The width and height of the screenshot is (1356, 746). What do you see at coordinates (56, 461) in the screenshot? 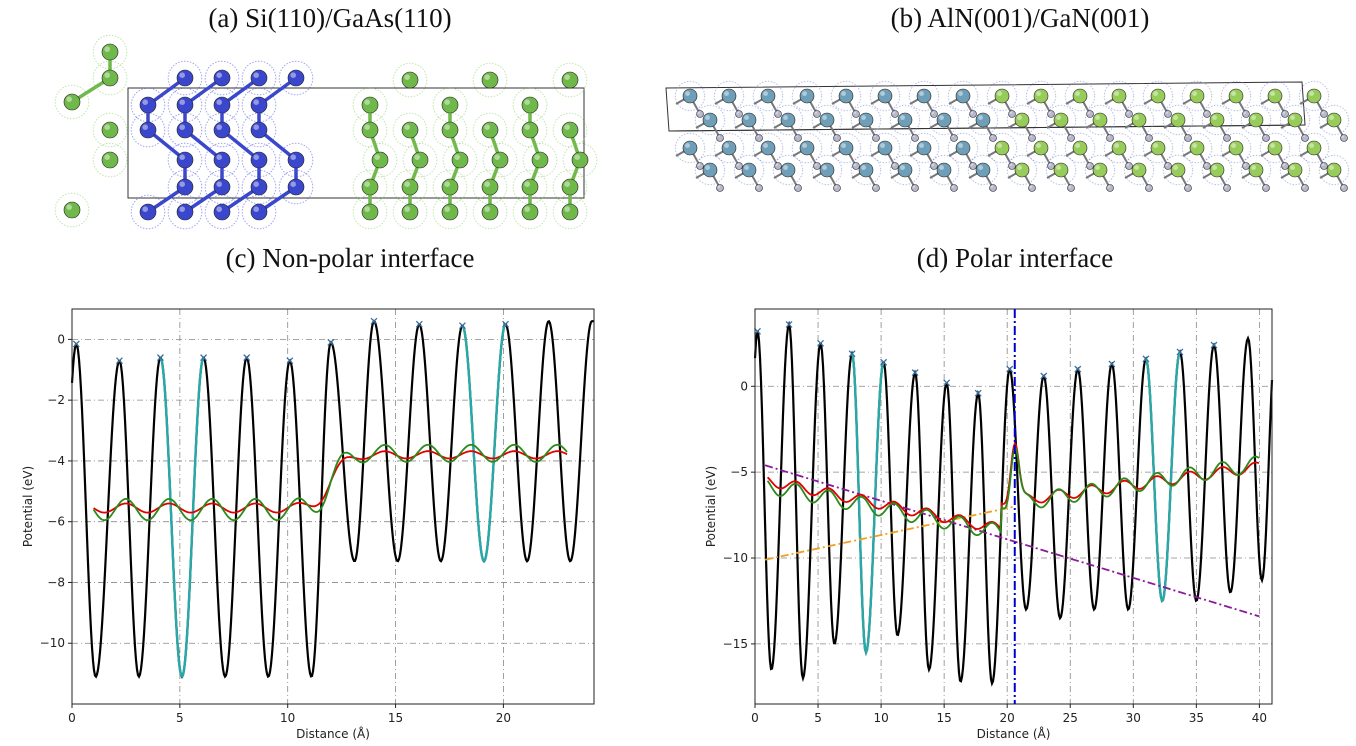
I see `y-tick-label: −4` at bounding box center [56, 461].